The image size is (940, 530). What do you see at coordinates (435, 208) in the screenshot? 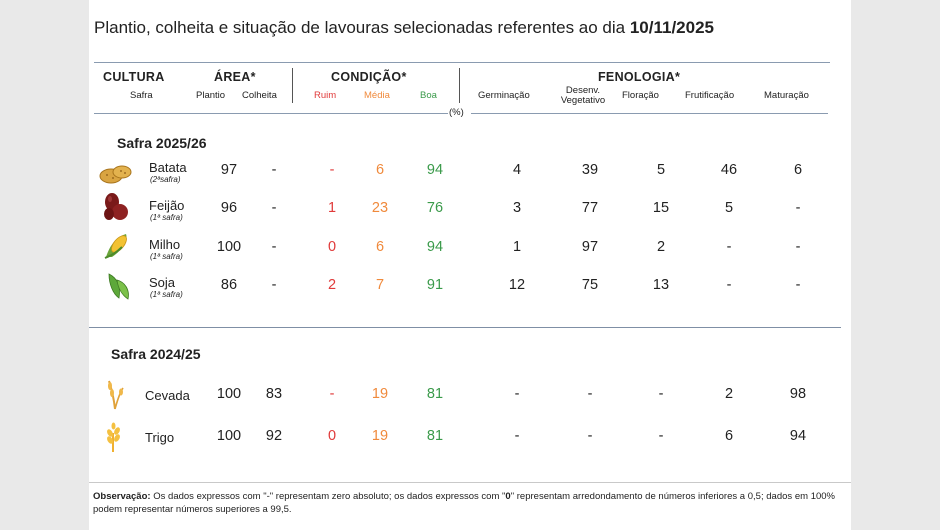
I see `cell-boa: 76` at bounding box center [435, 208].